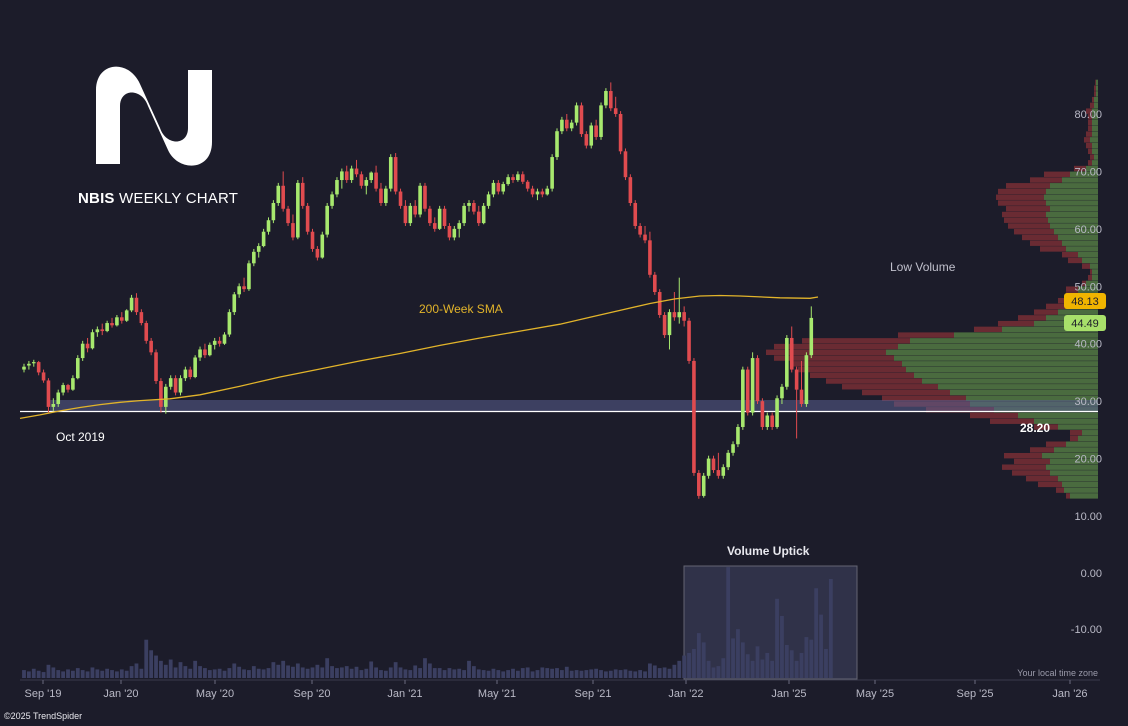  What do you see at coordinates (497, 694) in the screenshot?
I see `time-tick-label: May '21` at bounding box center [497, 694].